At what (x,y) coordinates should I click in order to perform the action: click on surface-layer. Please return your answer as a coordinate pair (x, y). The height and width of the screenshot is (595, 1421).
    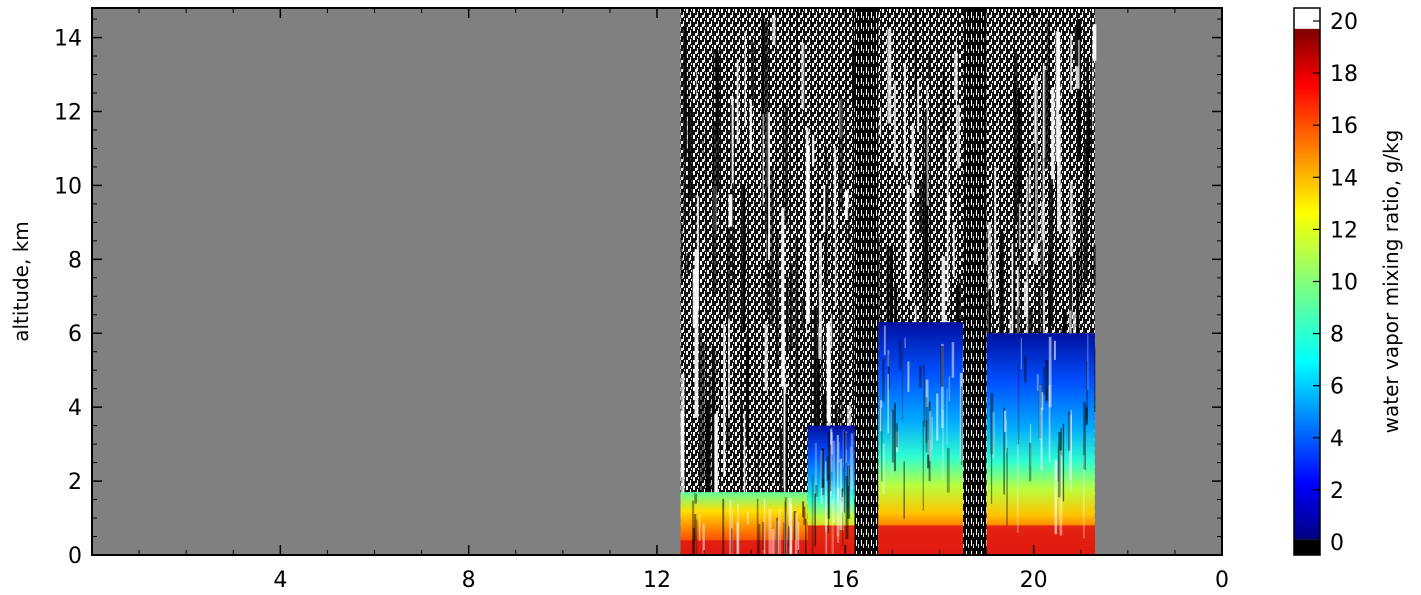
    Looking at the image, I should click on (921, 540).